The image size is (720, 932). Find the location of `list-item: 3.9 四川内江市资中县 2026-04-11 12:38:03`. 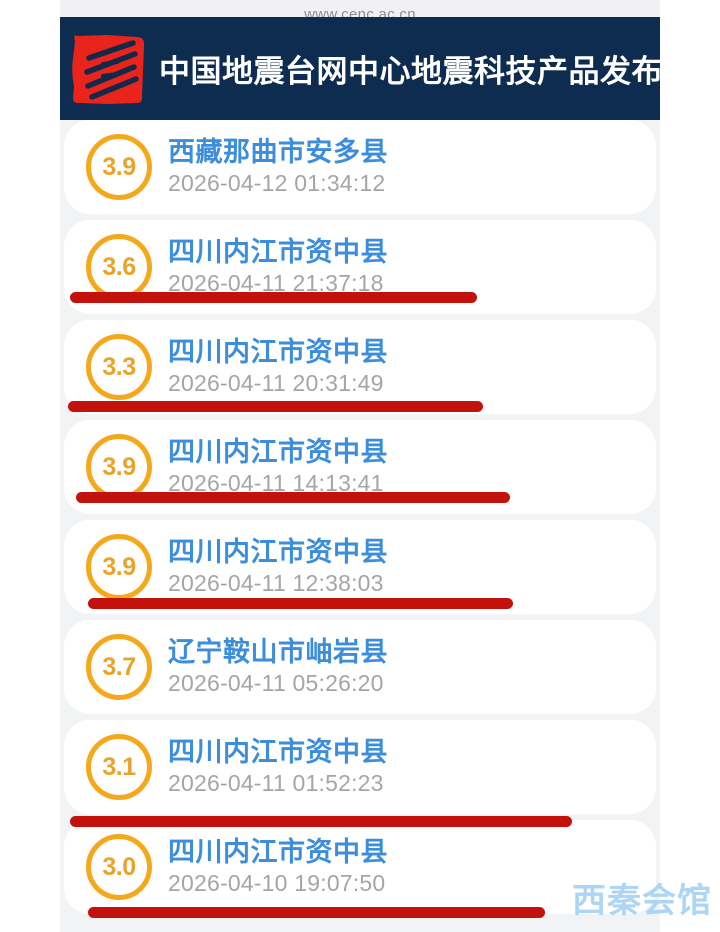

list-item: 3.9 四川内江市资中县 2026-04-11 12:38:03 is located at coordinates (360, 567).